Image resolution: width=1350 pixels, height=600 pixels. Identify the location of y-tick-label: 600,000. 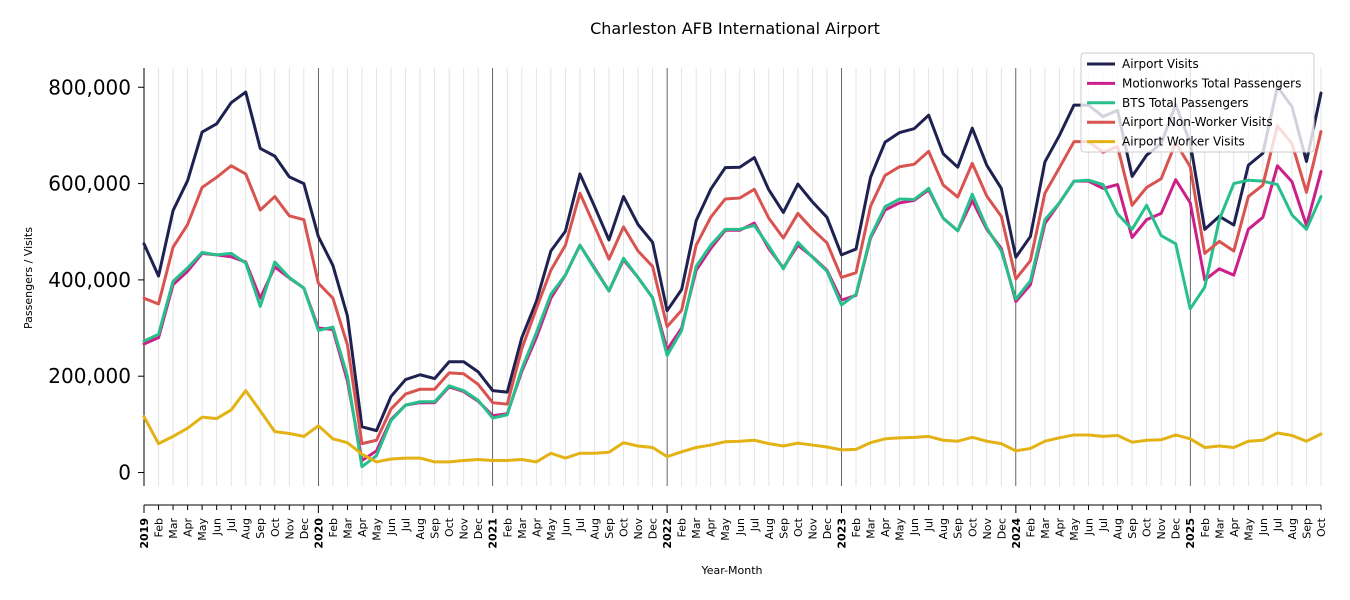
(89, 184).